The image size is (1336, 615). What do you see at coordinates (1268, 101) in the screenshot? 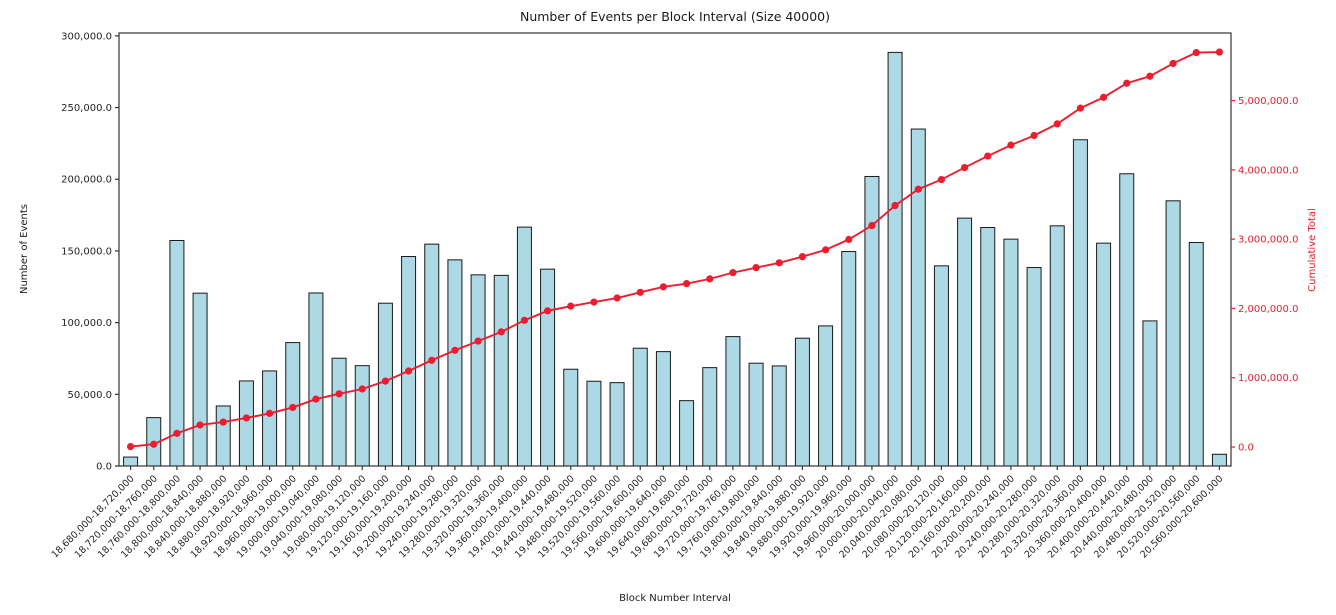
I see `y-tick-label-right: 5,000,000.0` at bounding box center [1268, 101].